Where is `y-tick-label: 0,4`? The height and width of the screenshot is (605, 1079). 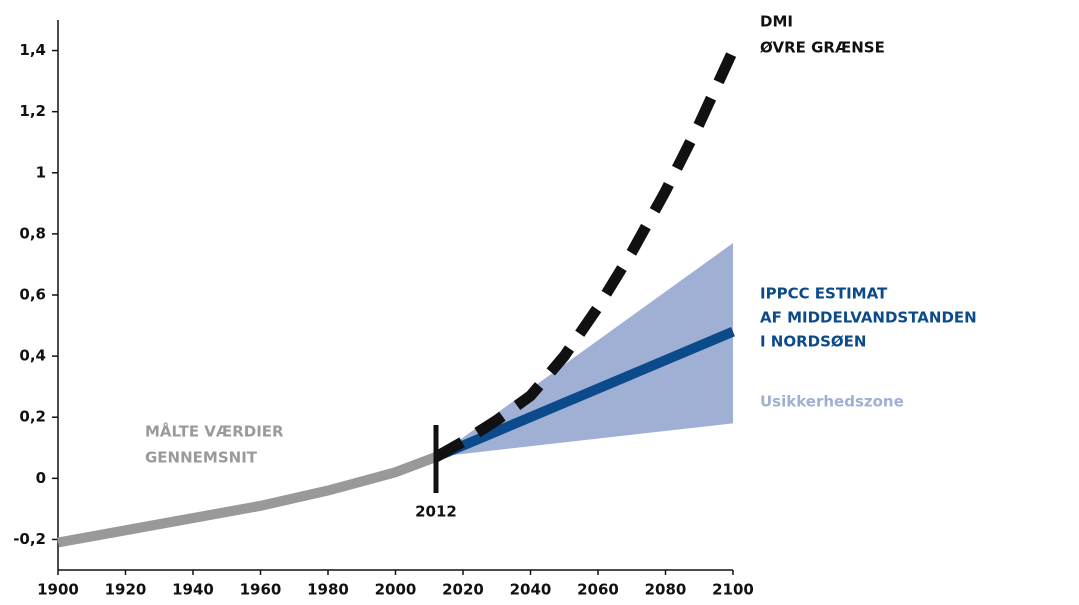 y-tick-label: 0,4 is located at coordinates (32, 356).